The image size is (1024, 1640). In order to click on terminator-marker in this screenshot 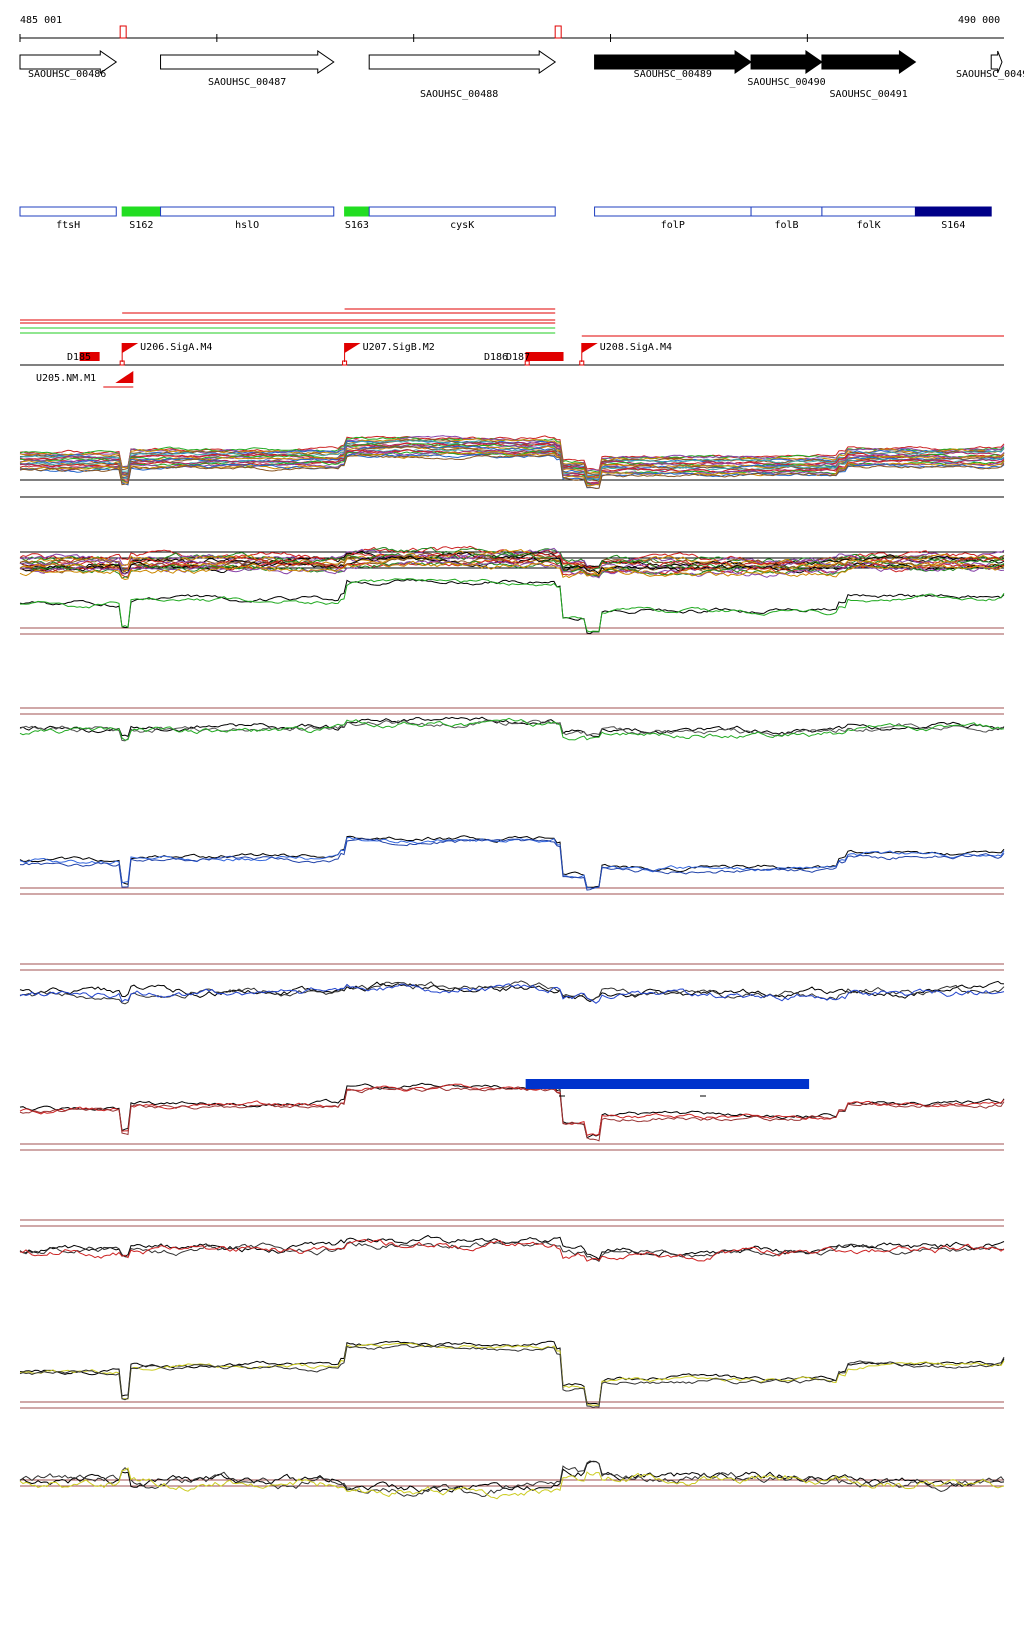, I will do `click(527, 363)`.